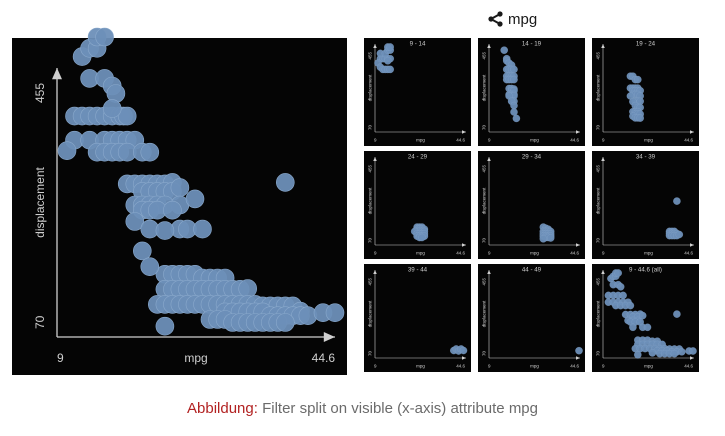 This screenshot has width=725, height=436. What do you see at coordinates (523, 19) in the screenshot?
I see `split-attribute-label: mpg` at bounding box center [523, 19].